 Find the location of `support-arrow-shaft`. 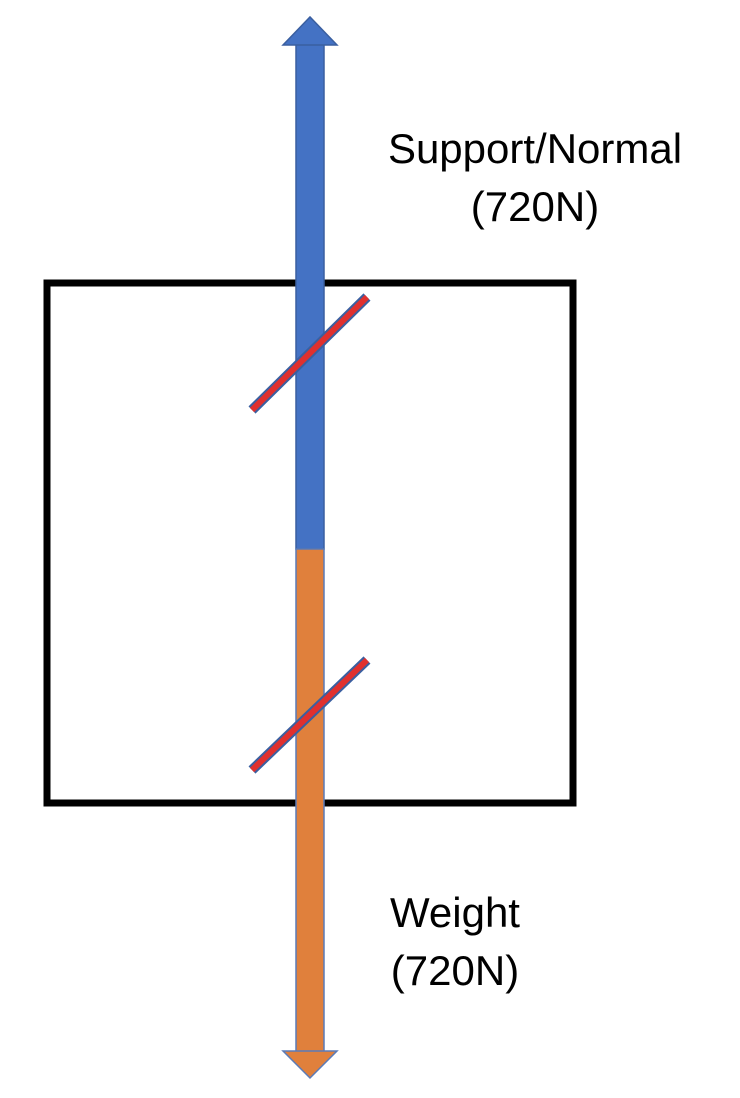

support-arrow-shaft is located at coordinates (310, 296).